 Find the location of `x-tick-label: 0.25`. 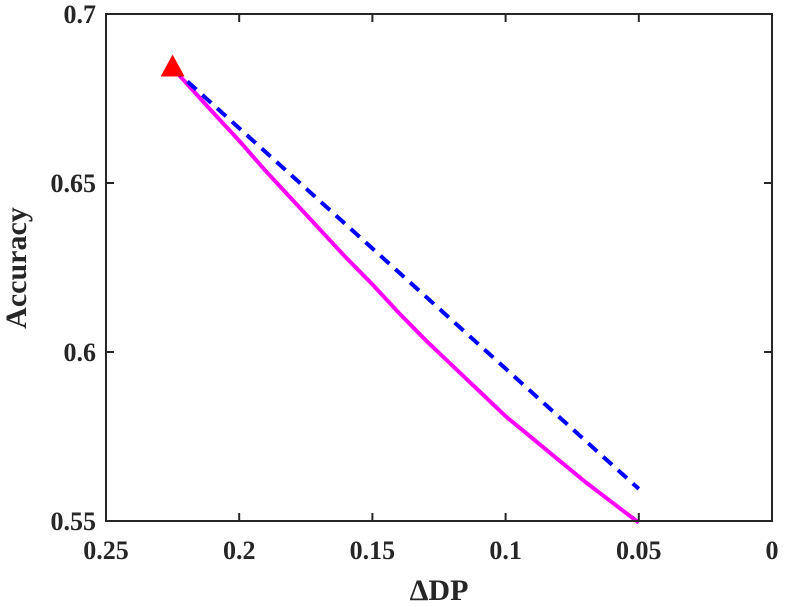

x-tick-label: 0.25 is located at coordinates (106, 550).